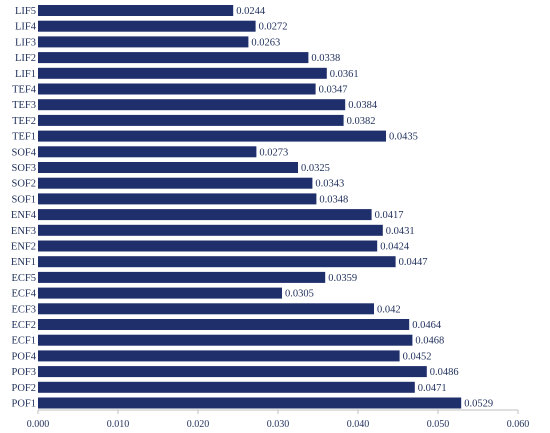 The width and height of the screenshot is (550, 433). Describe the element at coordinates (182, 73) in the screenshot. I see `bar-lif1` at that location.